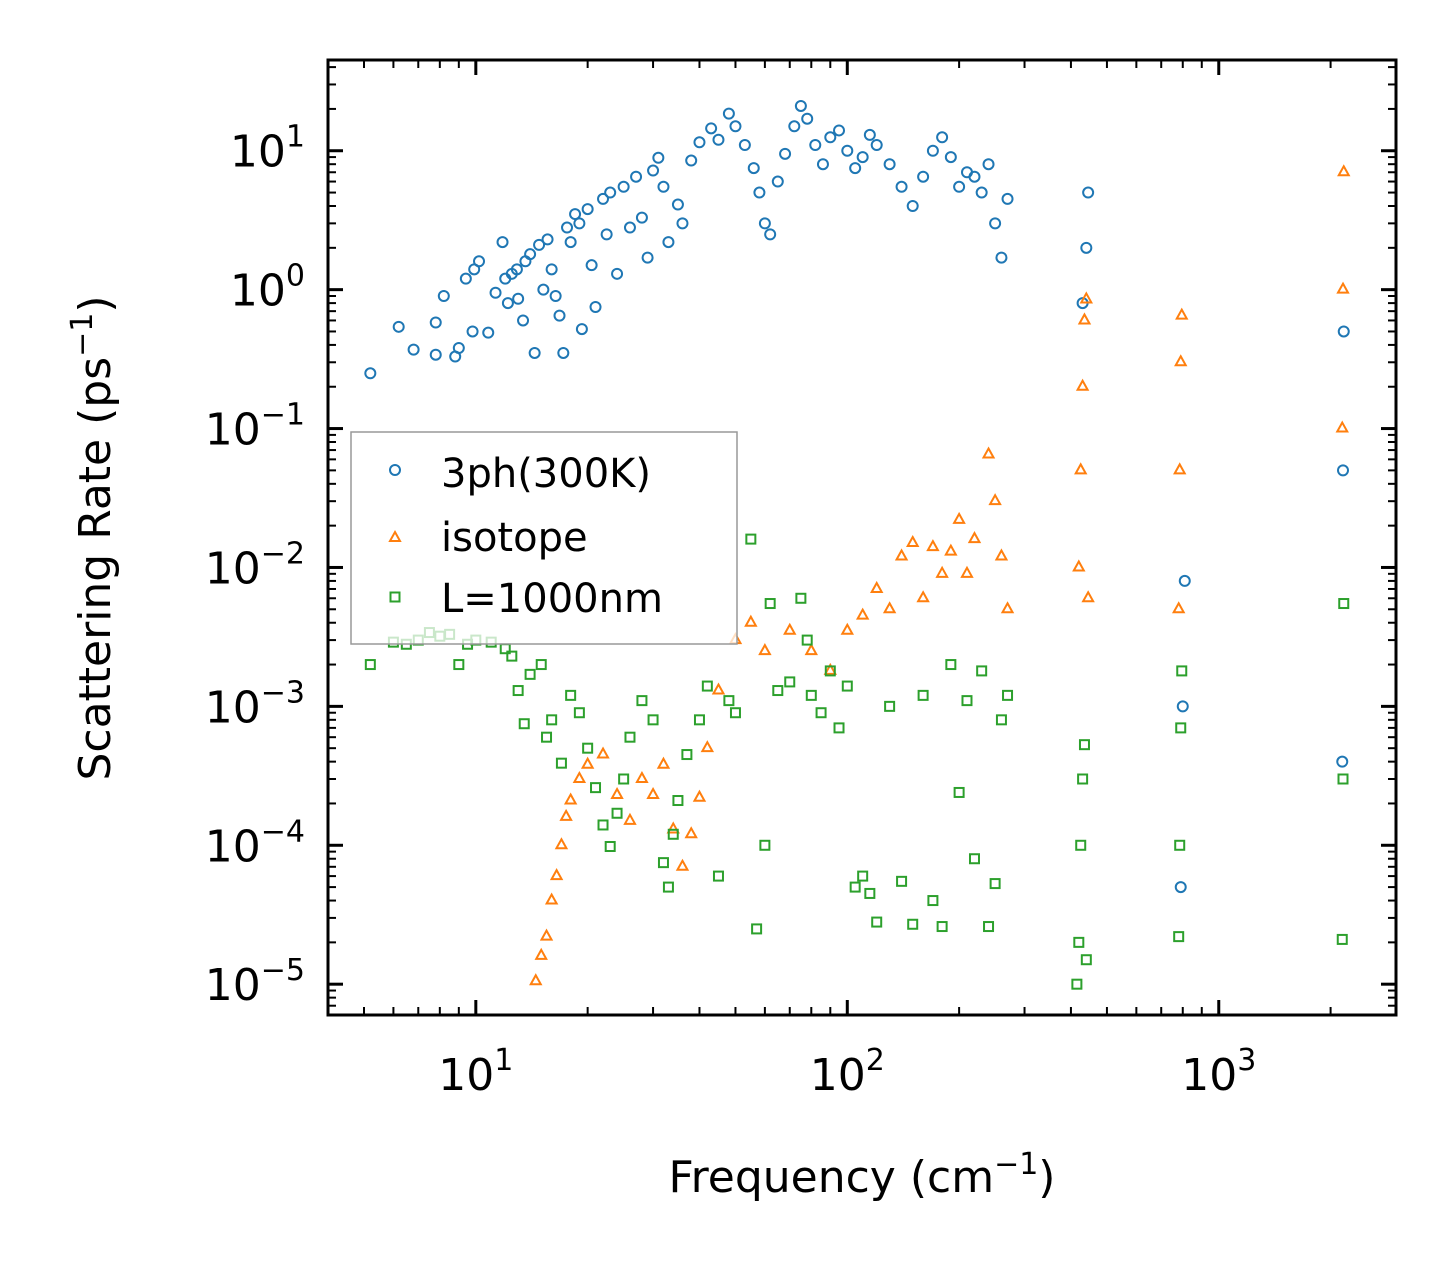 The width and height of the screenshot is (1455, 1265). What do you see at coordinates (1046, 1177) in the screenshot?
I see `x-axis-close-paren: )` at bounding box center [1046, 1177].